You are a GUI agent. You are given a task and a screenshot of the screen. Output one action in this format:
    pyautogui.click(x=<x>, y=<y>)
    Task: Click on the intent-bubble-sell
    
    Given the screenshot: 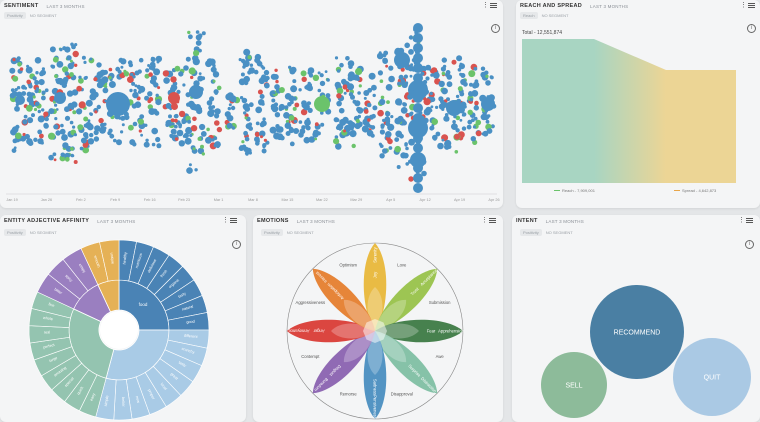 What is the action you would take?
    pyautogui.click(x=574, y=385)
    